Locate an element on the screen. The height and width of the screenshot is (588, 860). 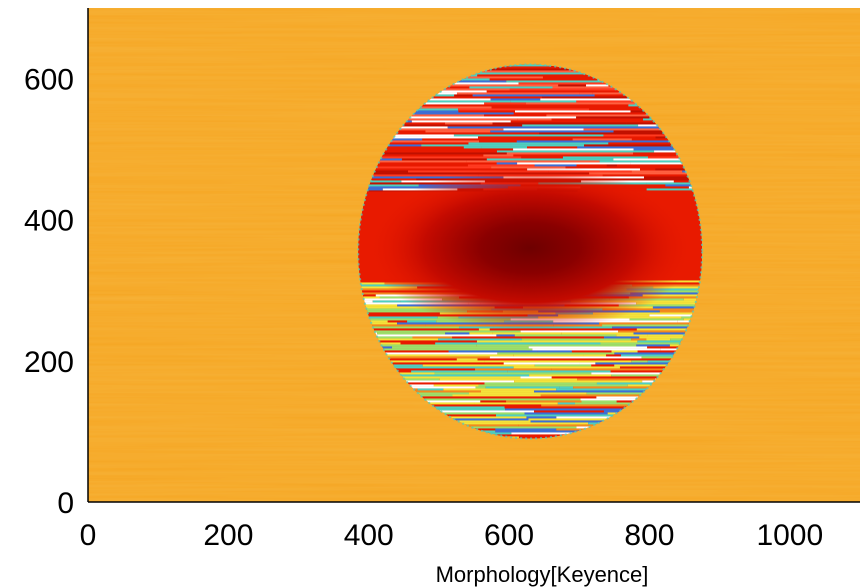
x-tick-label: 0 is located at coordinates (88, 535).